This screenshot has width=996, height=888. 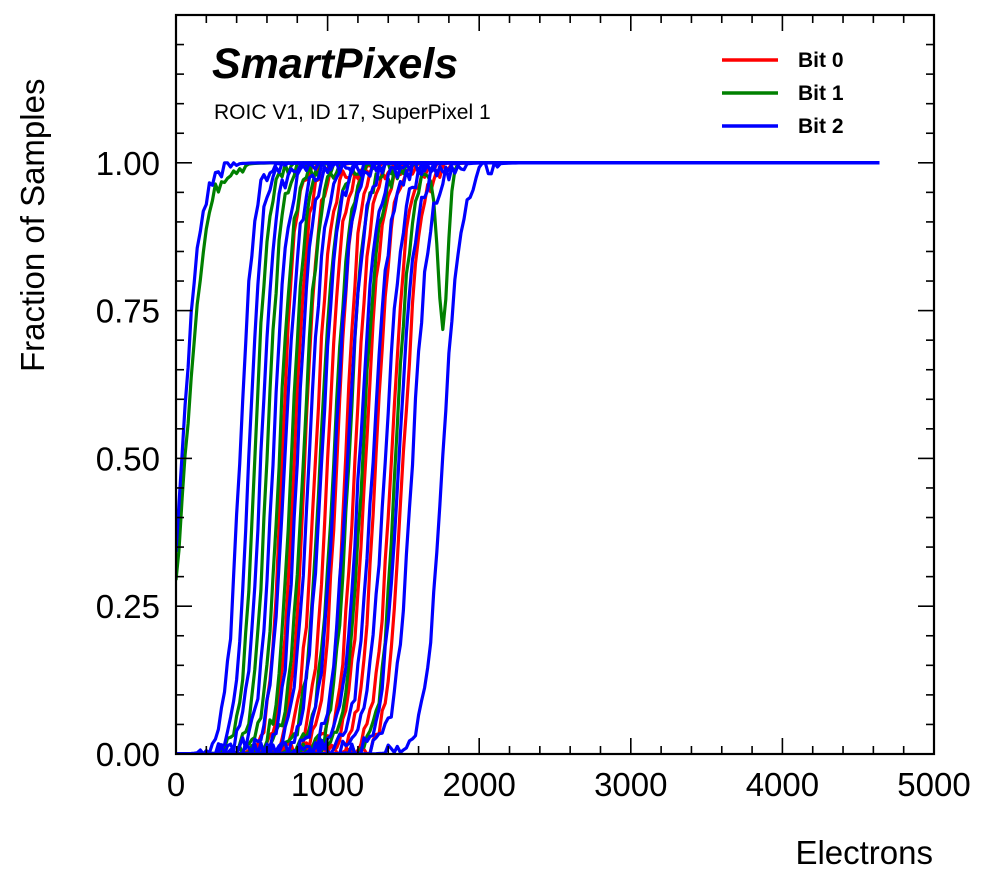 I want to click on y-tick-label: 0.75, so click(x=128, y=311).